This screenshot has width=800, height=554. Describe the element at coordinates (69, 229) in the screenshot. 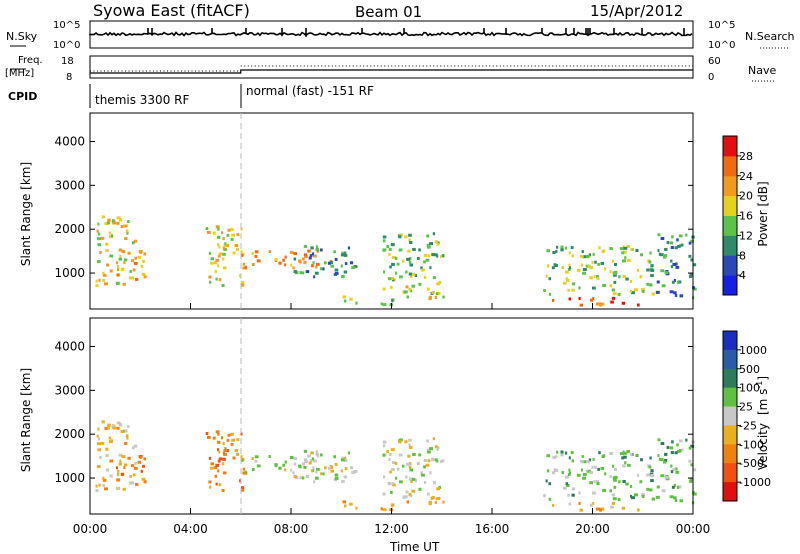

I see `y-tick-label: 2000` at that location.